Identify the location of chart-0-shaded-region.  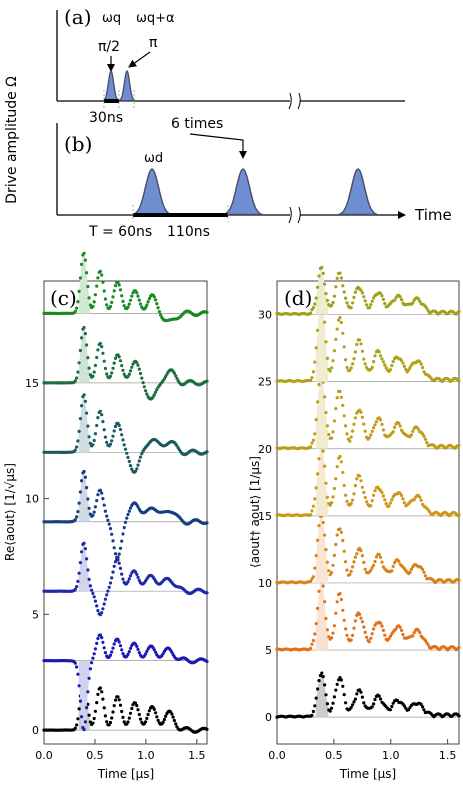
(84, 695).